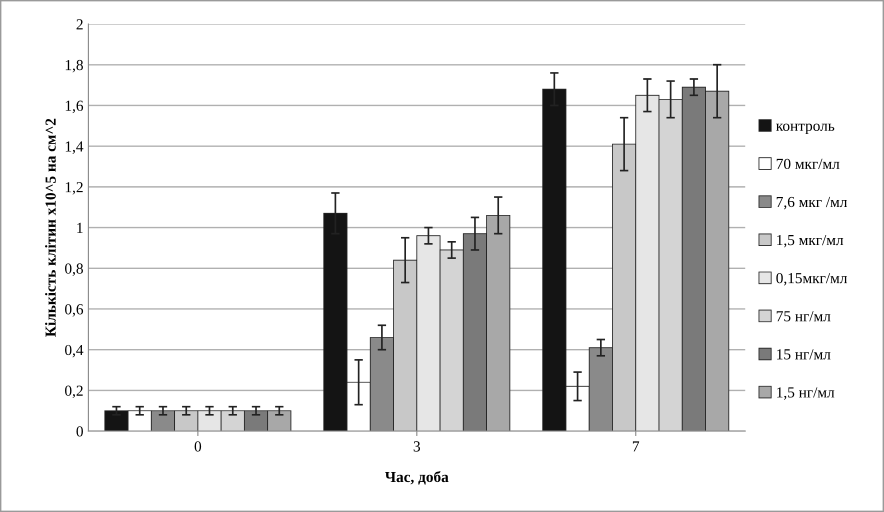 This screenshot has height=512, width=884. Describe the element at coordinates (805, 129) in the screenshot. I see `legend-label: контроль` at that location.